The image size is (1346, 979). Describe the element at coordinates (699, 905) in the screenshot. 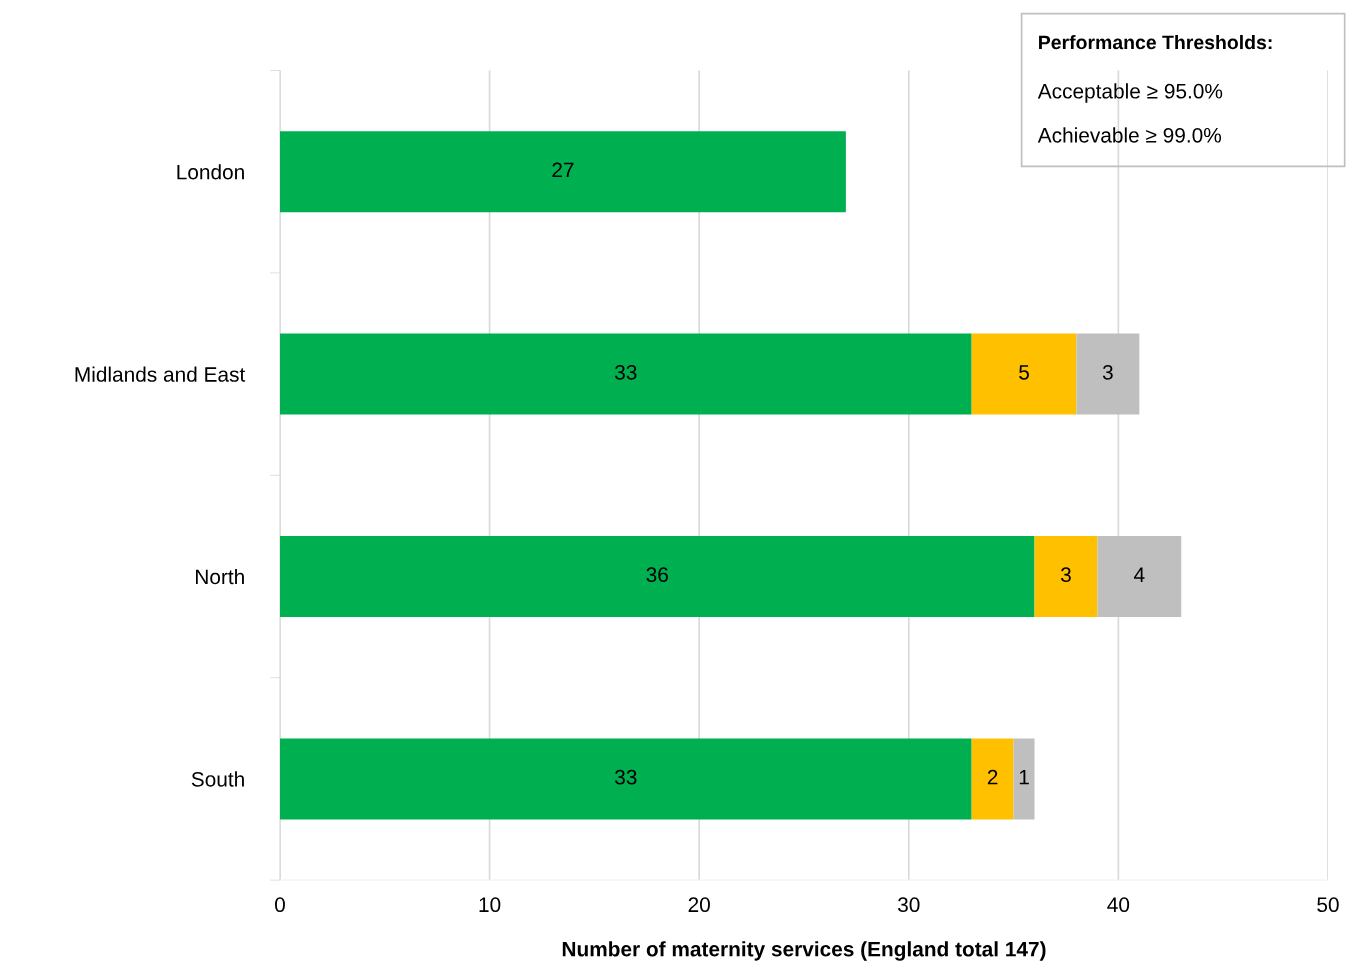

I see `x-tick-label: 20` at that location.